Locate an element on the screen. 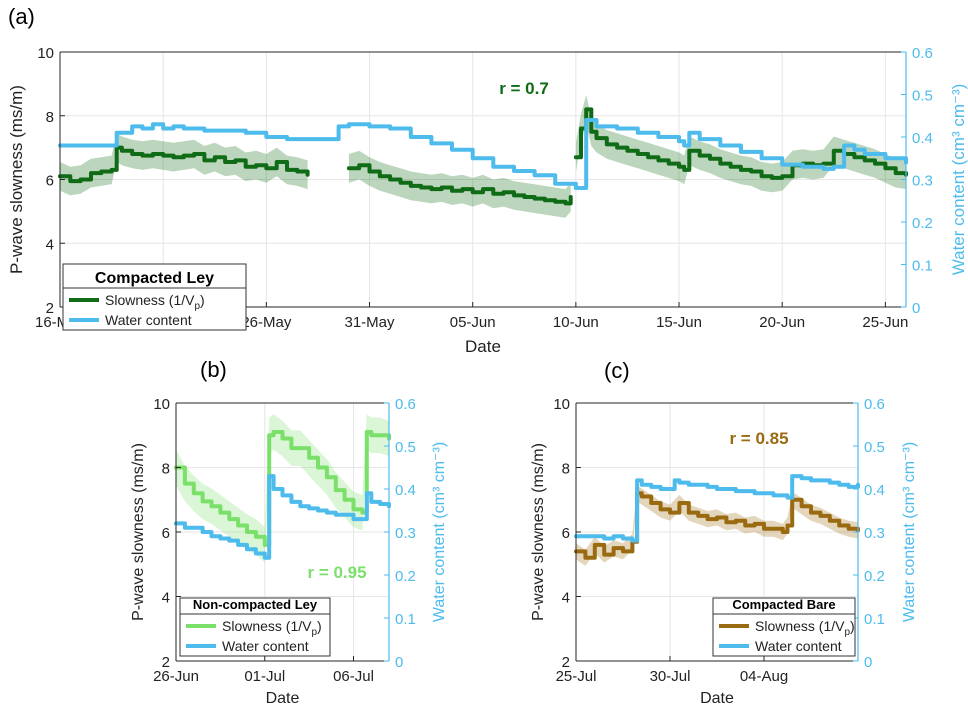 This screenshot has height=710, width=968. x-tick-label: 26-May is located at coordinates (266, 322).